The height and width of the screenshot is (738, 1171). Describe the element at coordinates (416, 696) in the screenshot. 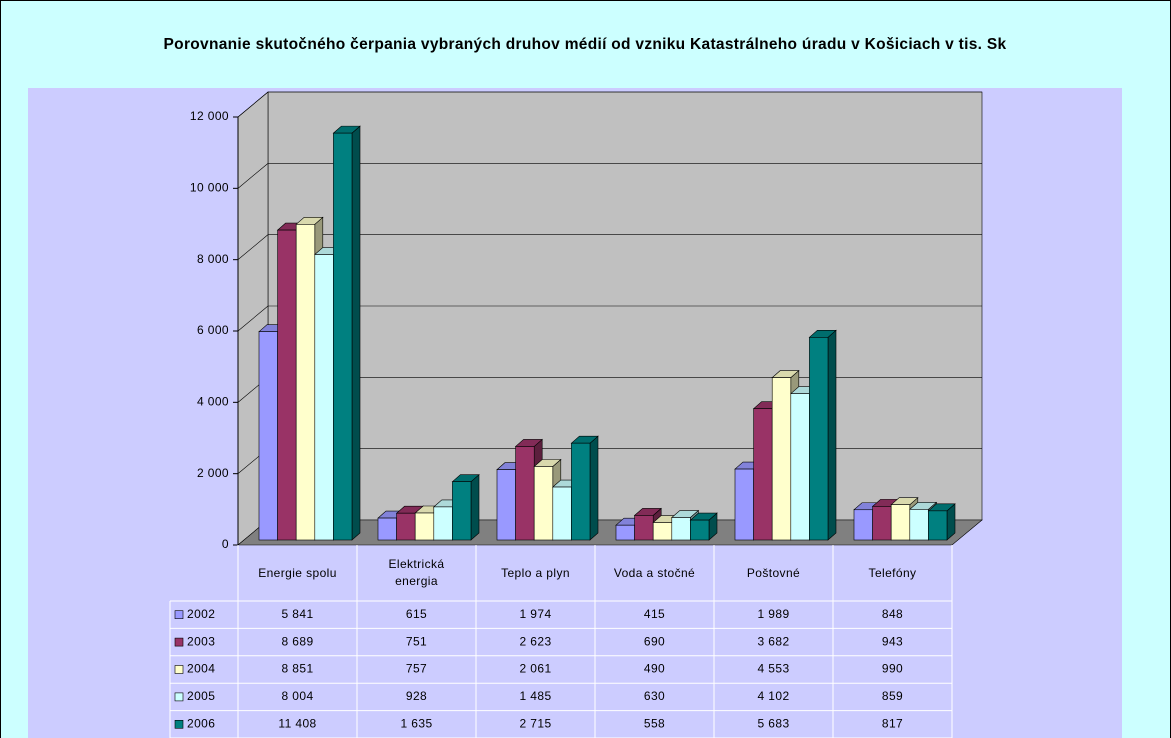

I see `table-value: 928` at that location.